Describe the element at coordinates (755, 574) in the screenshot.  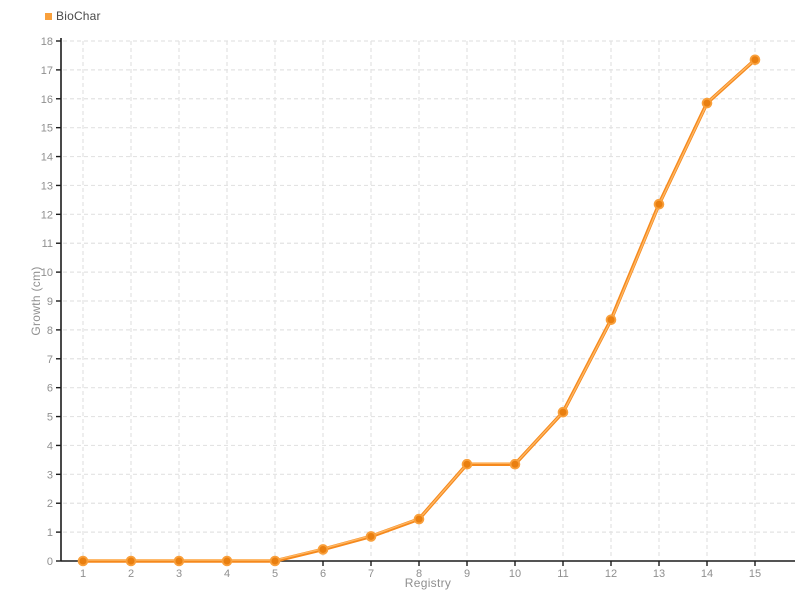
I see `x-tick-label: 15` at that location.